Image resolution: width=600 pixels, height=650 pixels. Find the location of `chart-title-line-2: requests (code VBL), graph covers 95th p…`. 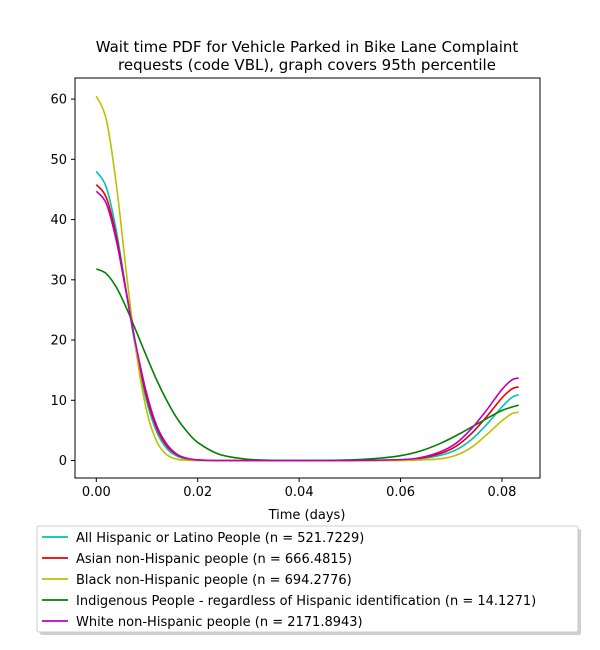

chart-title-line-2: requests (code VBL), graph covers 95th p… is located at coordinates (307, 65).